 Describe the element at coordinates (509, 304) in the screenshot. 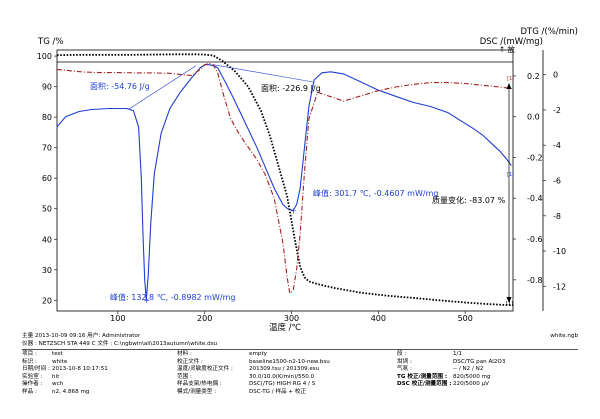

I see `tg-curve-marker: [1]` at that location.